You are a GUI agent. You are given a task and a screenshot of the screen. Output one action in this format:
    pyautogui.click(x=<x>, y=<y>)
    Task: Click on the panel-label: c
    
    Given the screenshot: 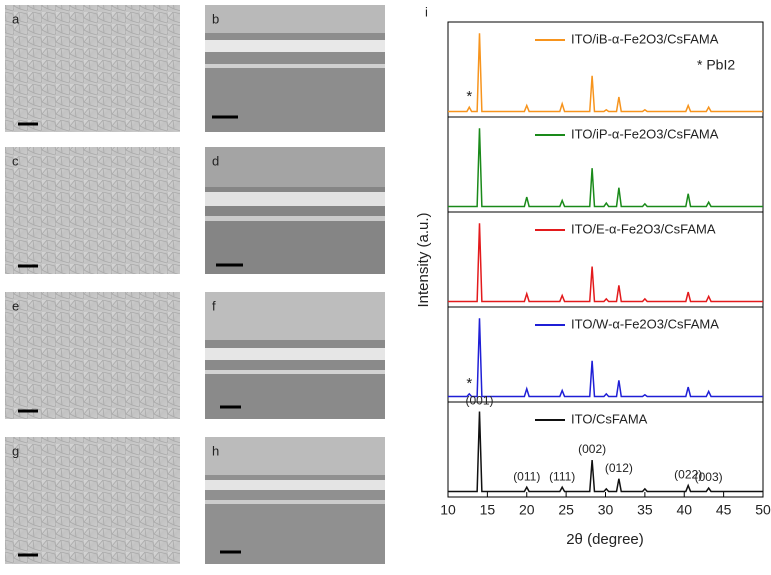 What is the action you would take?
    pyautogui.click(x=15, y=160)
    